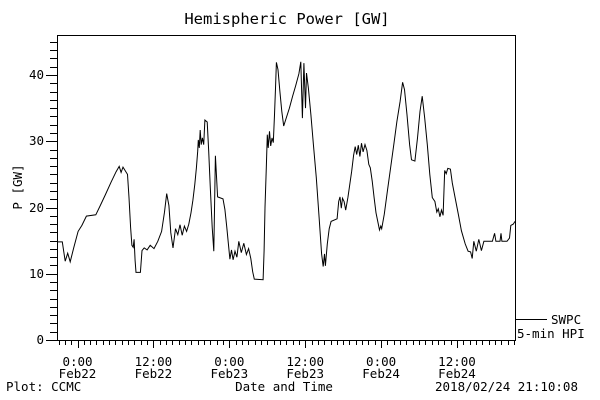  What do you see at coordinates (40, 339) in the screenshot?
I see `y-tick-label: 0` at bounding box center [40, 339].